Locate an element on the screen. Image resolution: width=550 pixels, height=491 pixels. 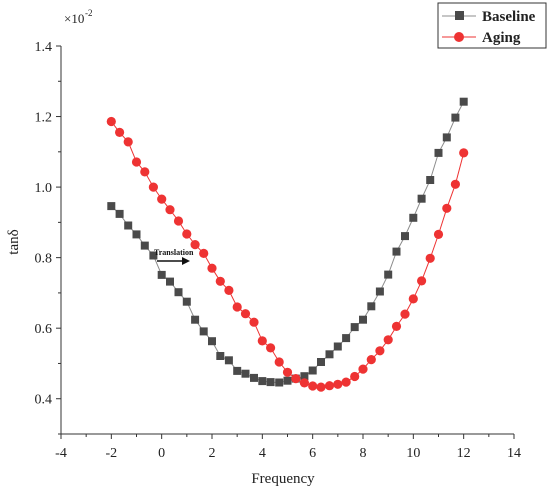
legend-item-baseline: Baseline is located at coordinates (489, 17).